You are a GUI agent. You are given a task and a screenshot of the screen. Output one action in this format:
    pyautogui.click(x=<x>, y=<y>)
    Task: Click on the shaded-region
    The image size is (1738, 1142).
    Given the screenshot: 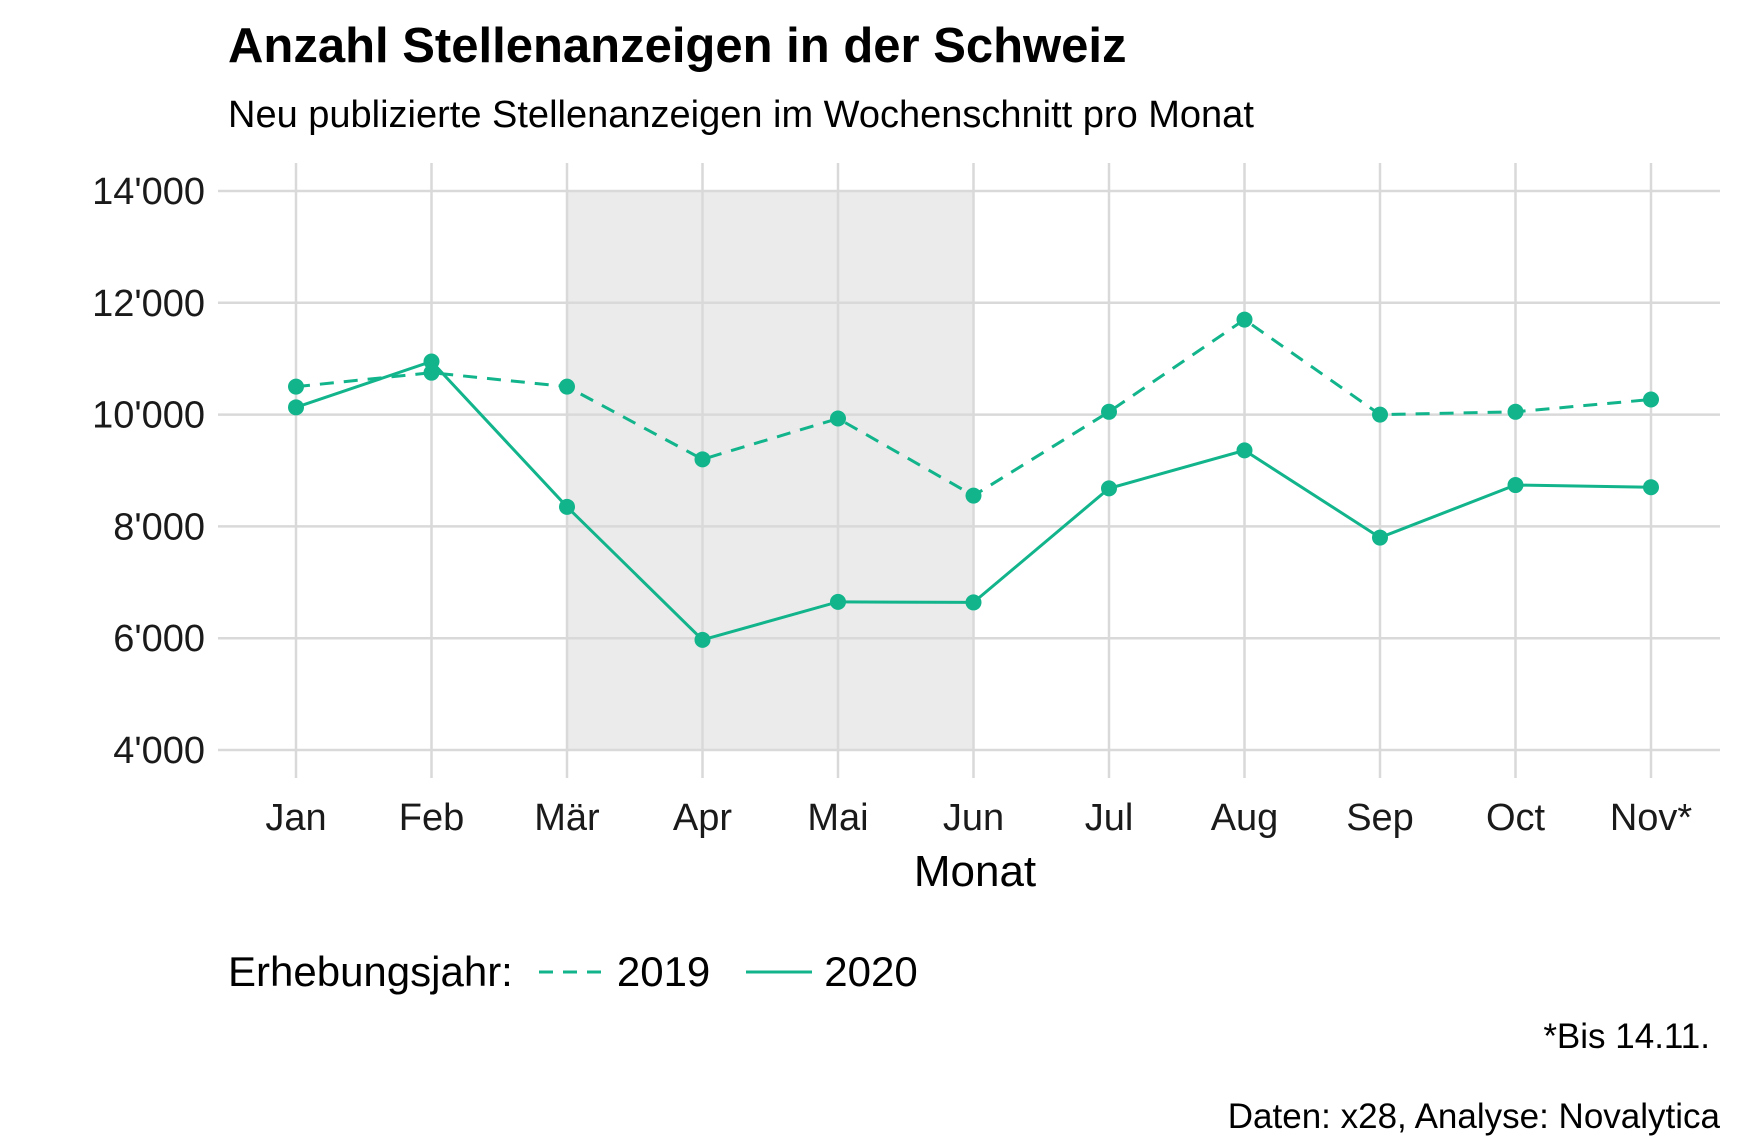 What is the action you would take?
    pyautogui.click(x=770, y=470)
    